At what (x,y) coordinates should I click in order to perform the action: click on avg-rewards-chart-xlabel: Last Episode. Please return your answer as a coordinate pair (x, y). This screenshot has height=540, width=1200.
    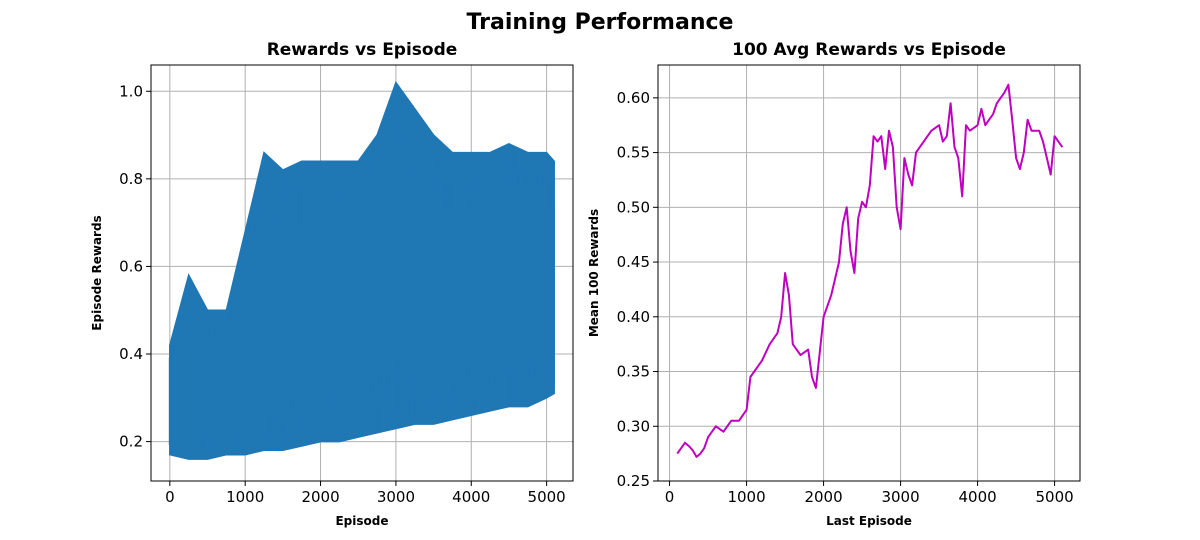
    Looking at the image, I should click on (869, 521).